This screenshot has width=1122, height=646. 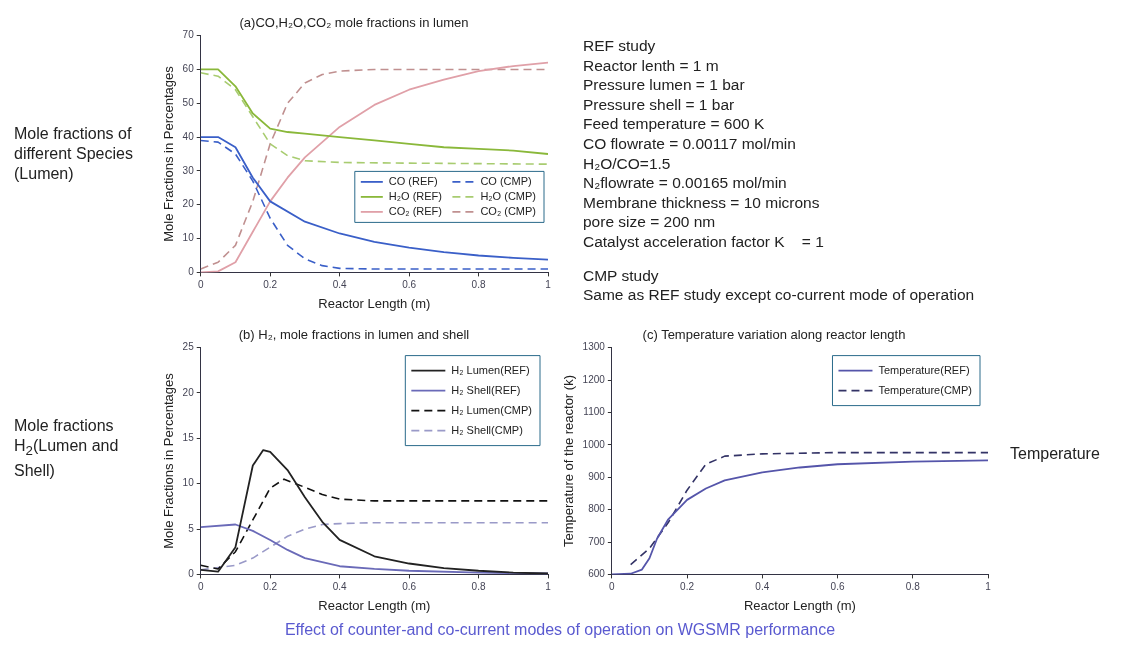 I want to click on y-tick-label: 600, so click(x=597, y=574).